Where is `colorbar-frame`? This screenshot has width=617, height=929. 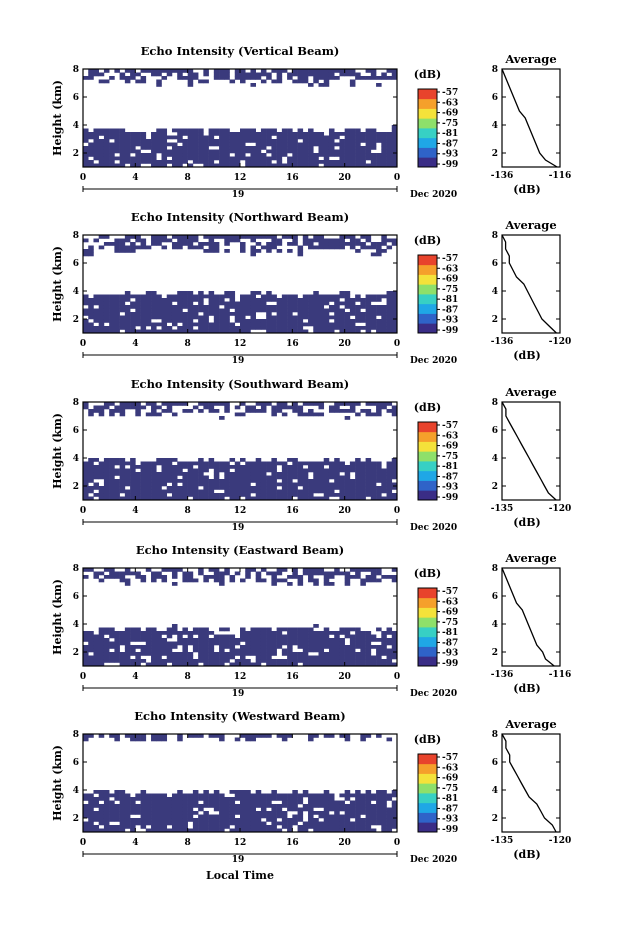
colorbar-frame is located at coordinates (427, 793).